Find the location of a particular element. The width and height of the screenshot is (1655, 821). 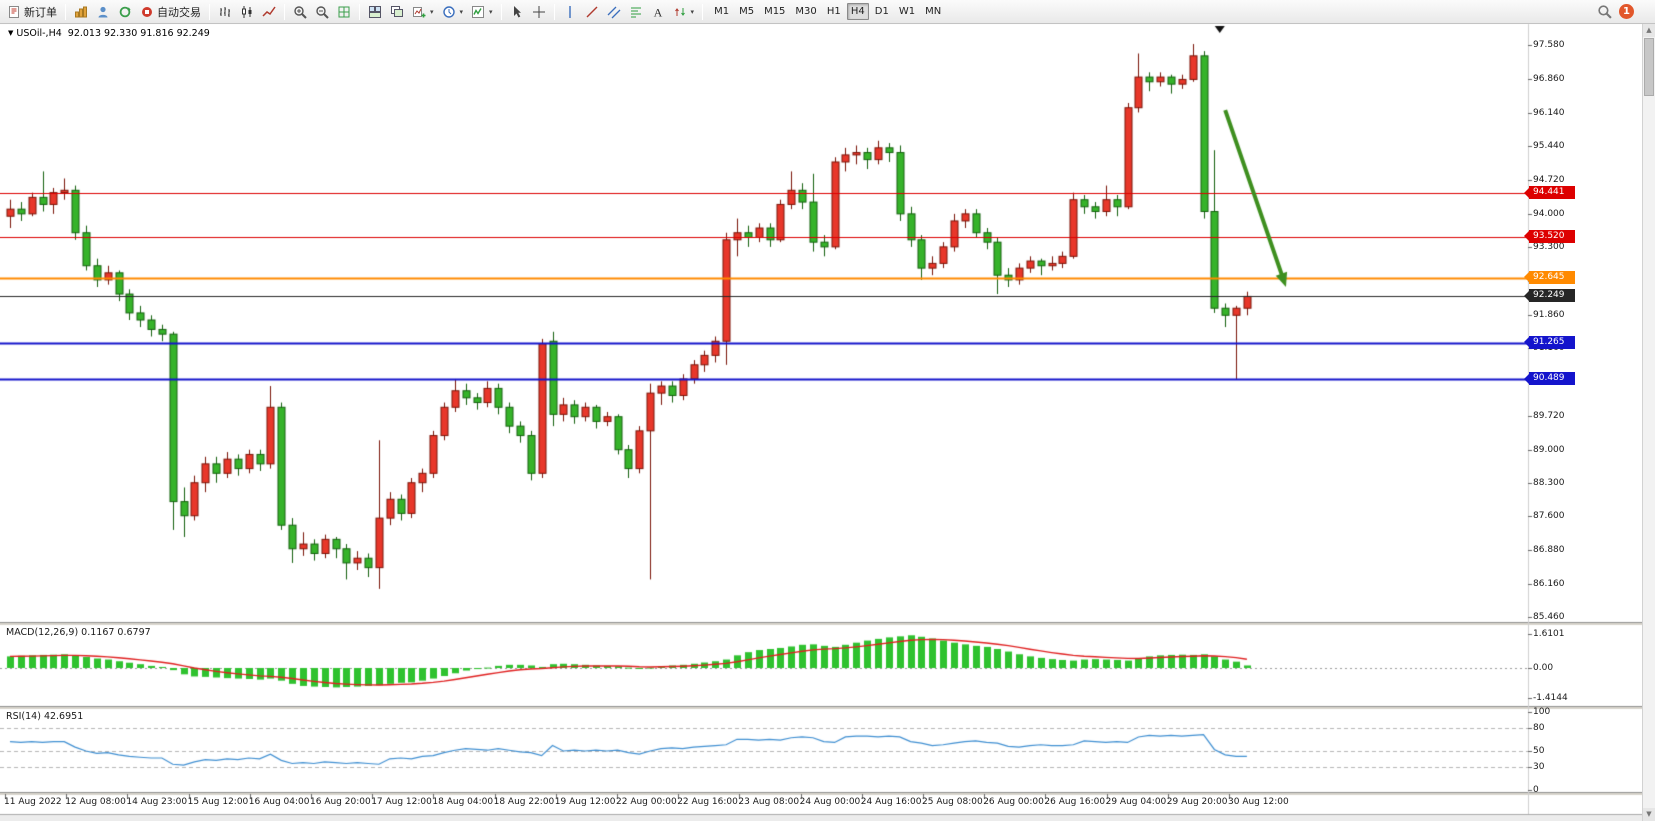

vertical-scrollbar: ▲ ▼ is located at coordinates (1648, 422).